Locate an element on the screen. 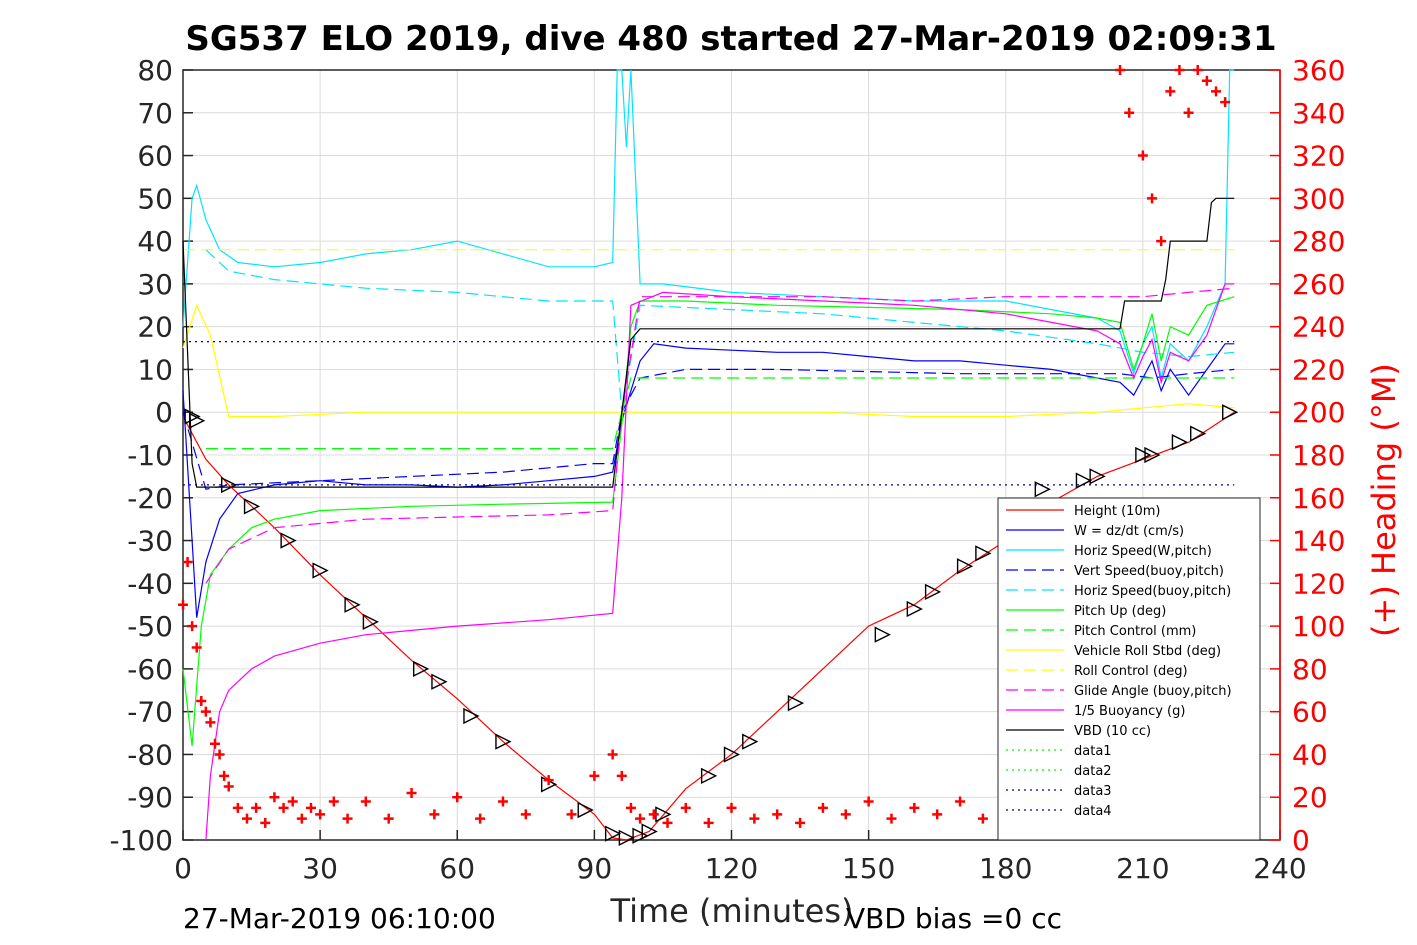 The height and width of the screenshot is (945, 1417). legend-entry: VBD (10 cc) is located at coordinates (1112, 731).